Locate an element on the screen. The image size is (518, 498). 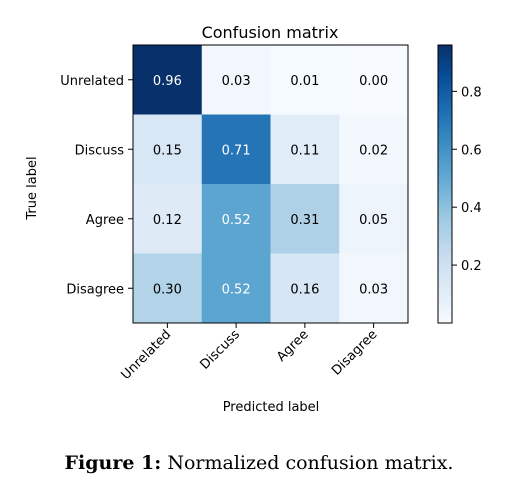
cell-value-label: 0.00 is located at coordinates (373, 81).